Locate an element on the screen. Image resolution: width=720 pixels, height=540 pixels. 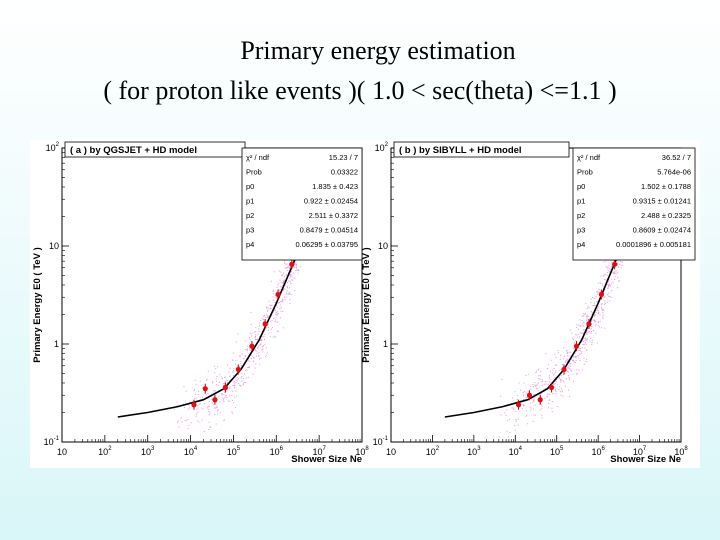
y-tick-label: 10 is located at coordinates (383, 246).